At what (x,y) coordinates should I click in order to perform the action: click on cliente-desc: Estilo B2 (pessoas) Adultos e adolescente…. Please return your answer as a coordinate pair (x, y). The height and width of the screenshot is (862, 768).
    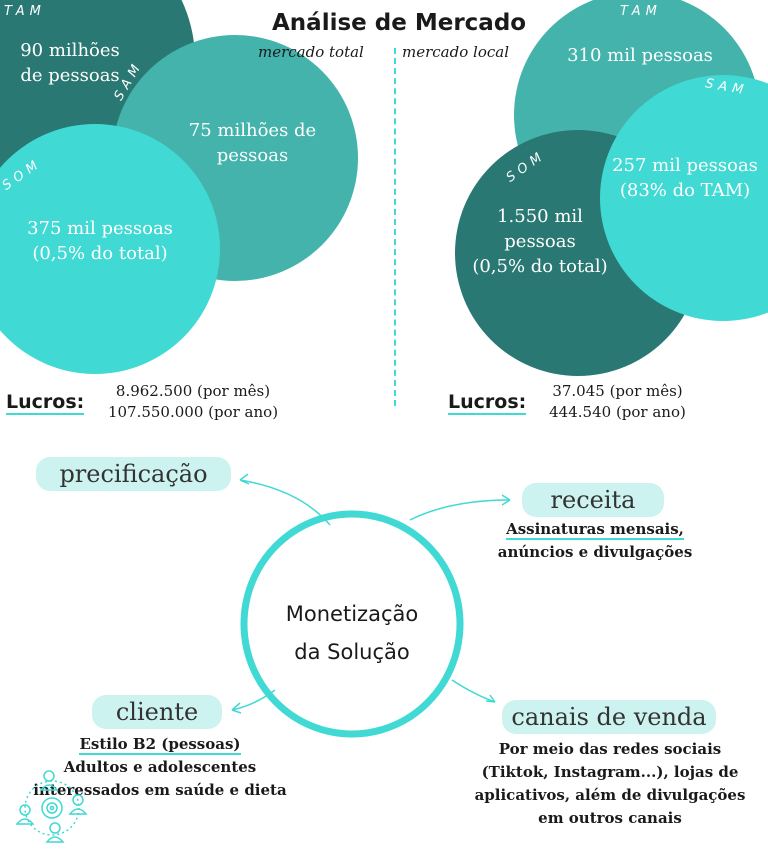
    Looking at the image, I should click on (160, 767).